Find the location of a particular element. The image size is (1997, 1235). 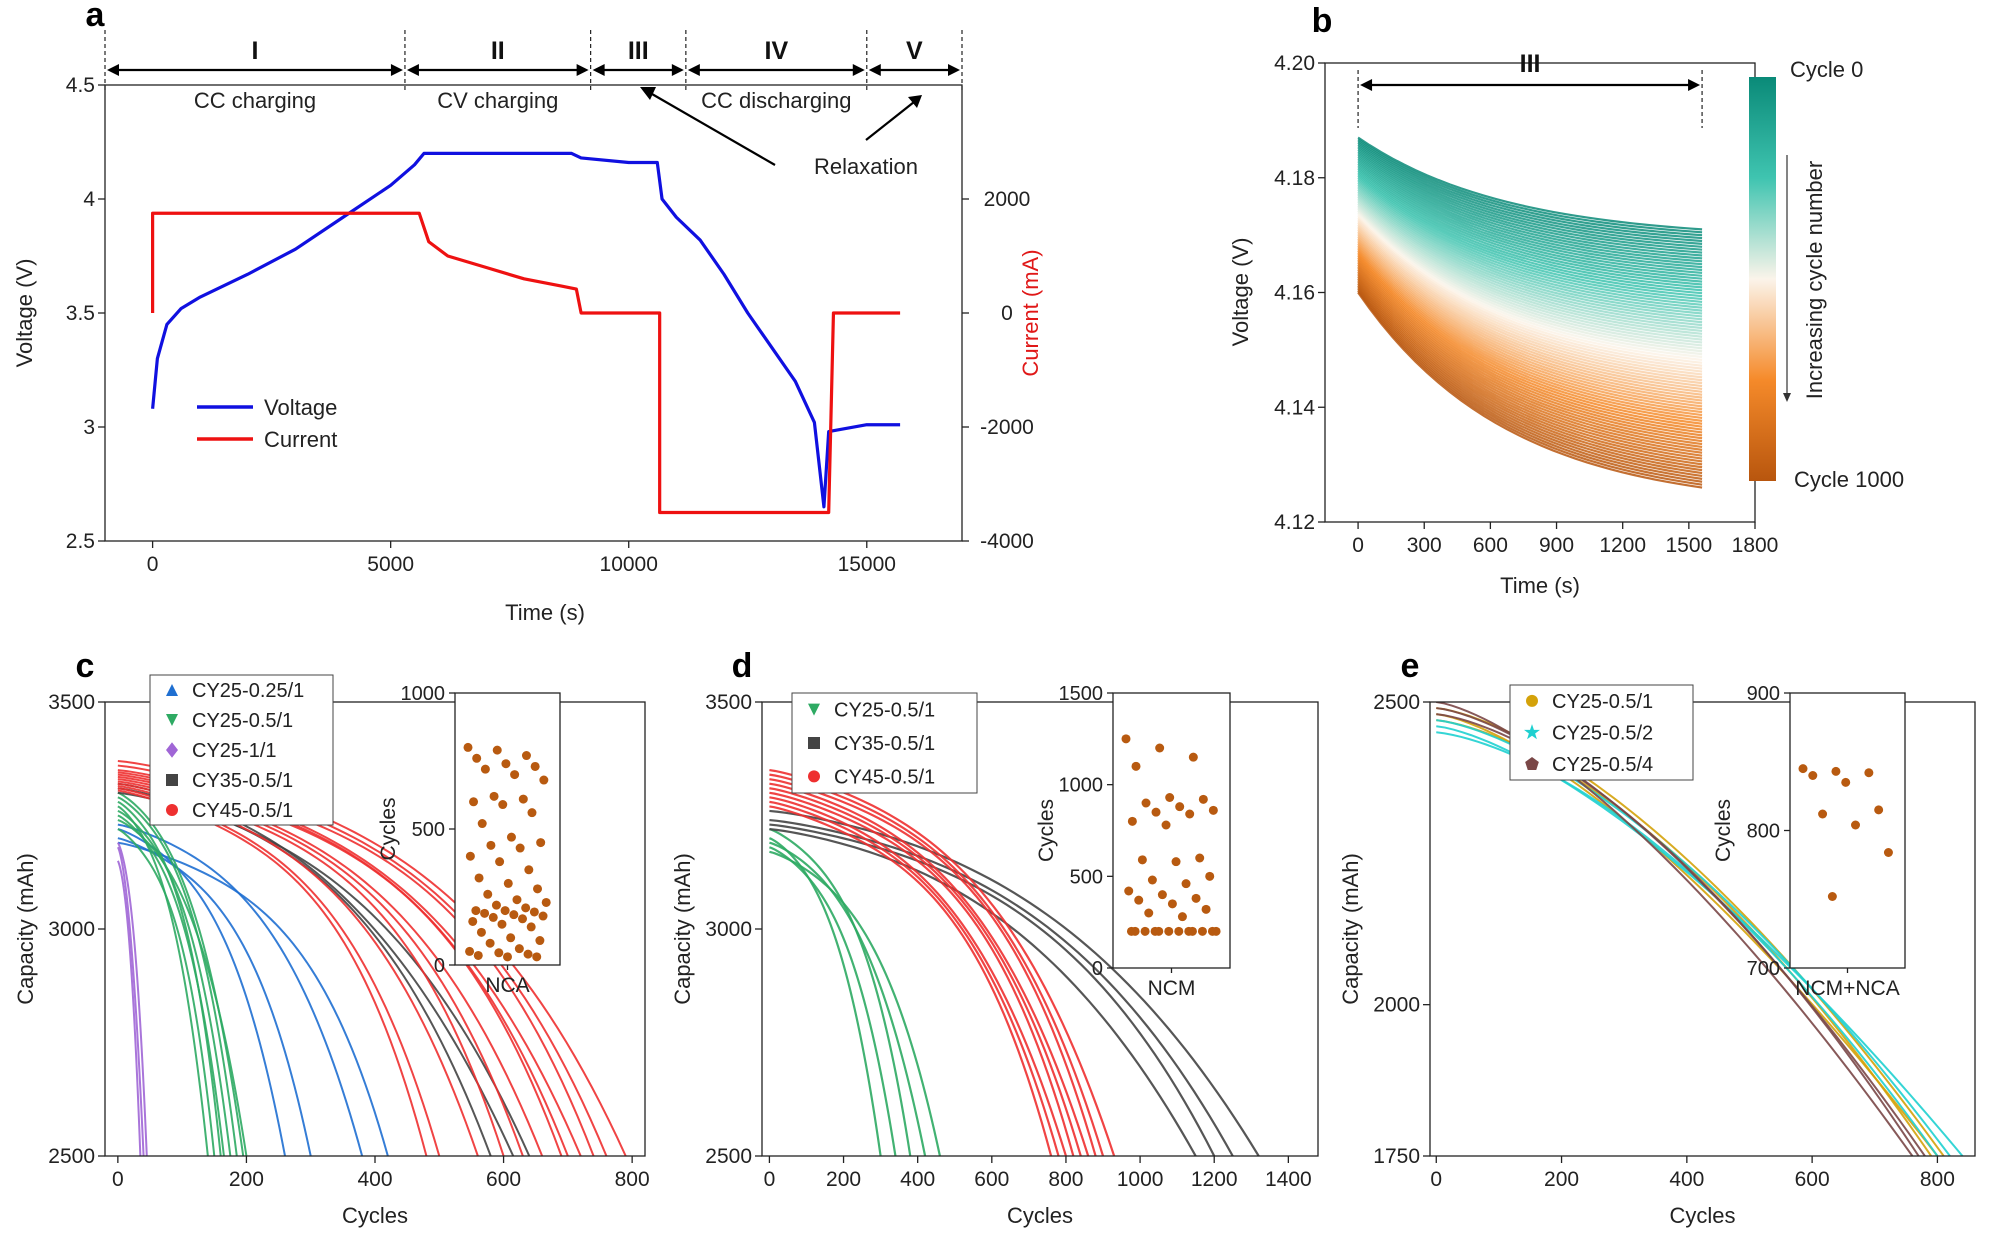

inset-y-tick-label: 500 is located at coordinates (428, 830).